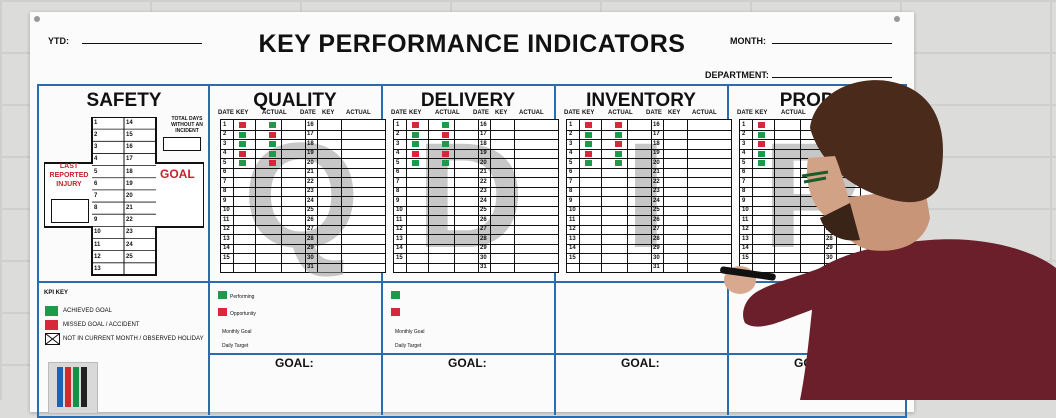  Describe the element at coordinates (96, 123) in the screenshot. I see `safety-day-number: 1` at that location.